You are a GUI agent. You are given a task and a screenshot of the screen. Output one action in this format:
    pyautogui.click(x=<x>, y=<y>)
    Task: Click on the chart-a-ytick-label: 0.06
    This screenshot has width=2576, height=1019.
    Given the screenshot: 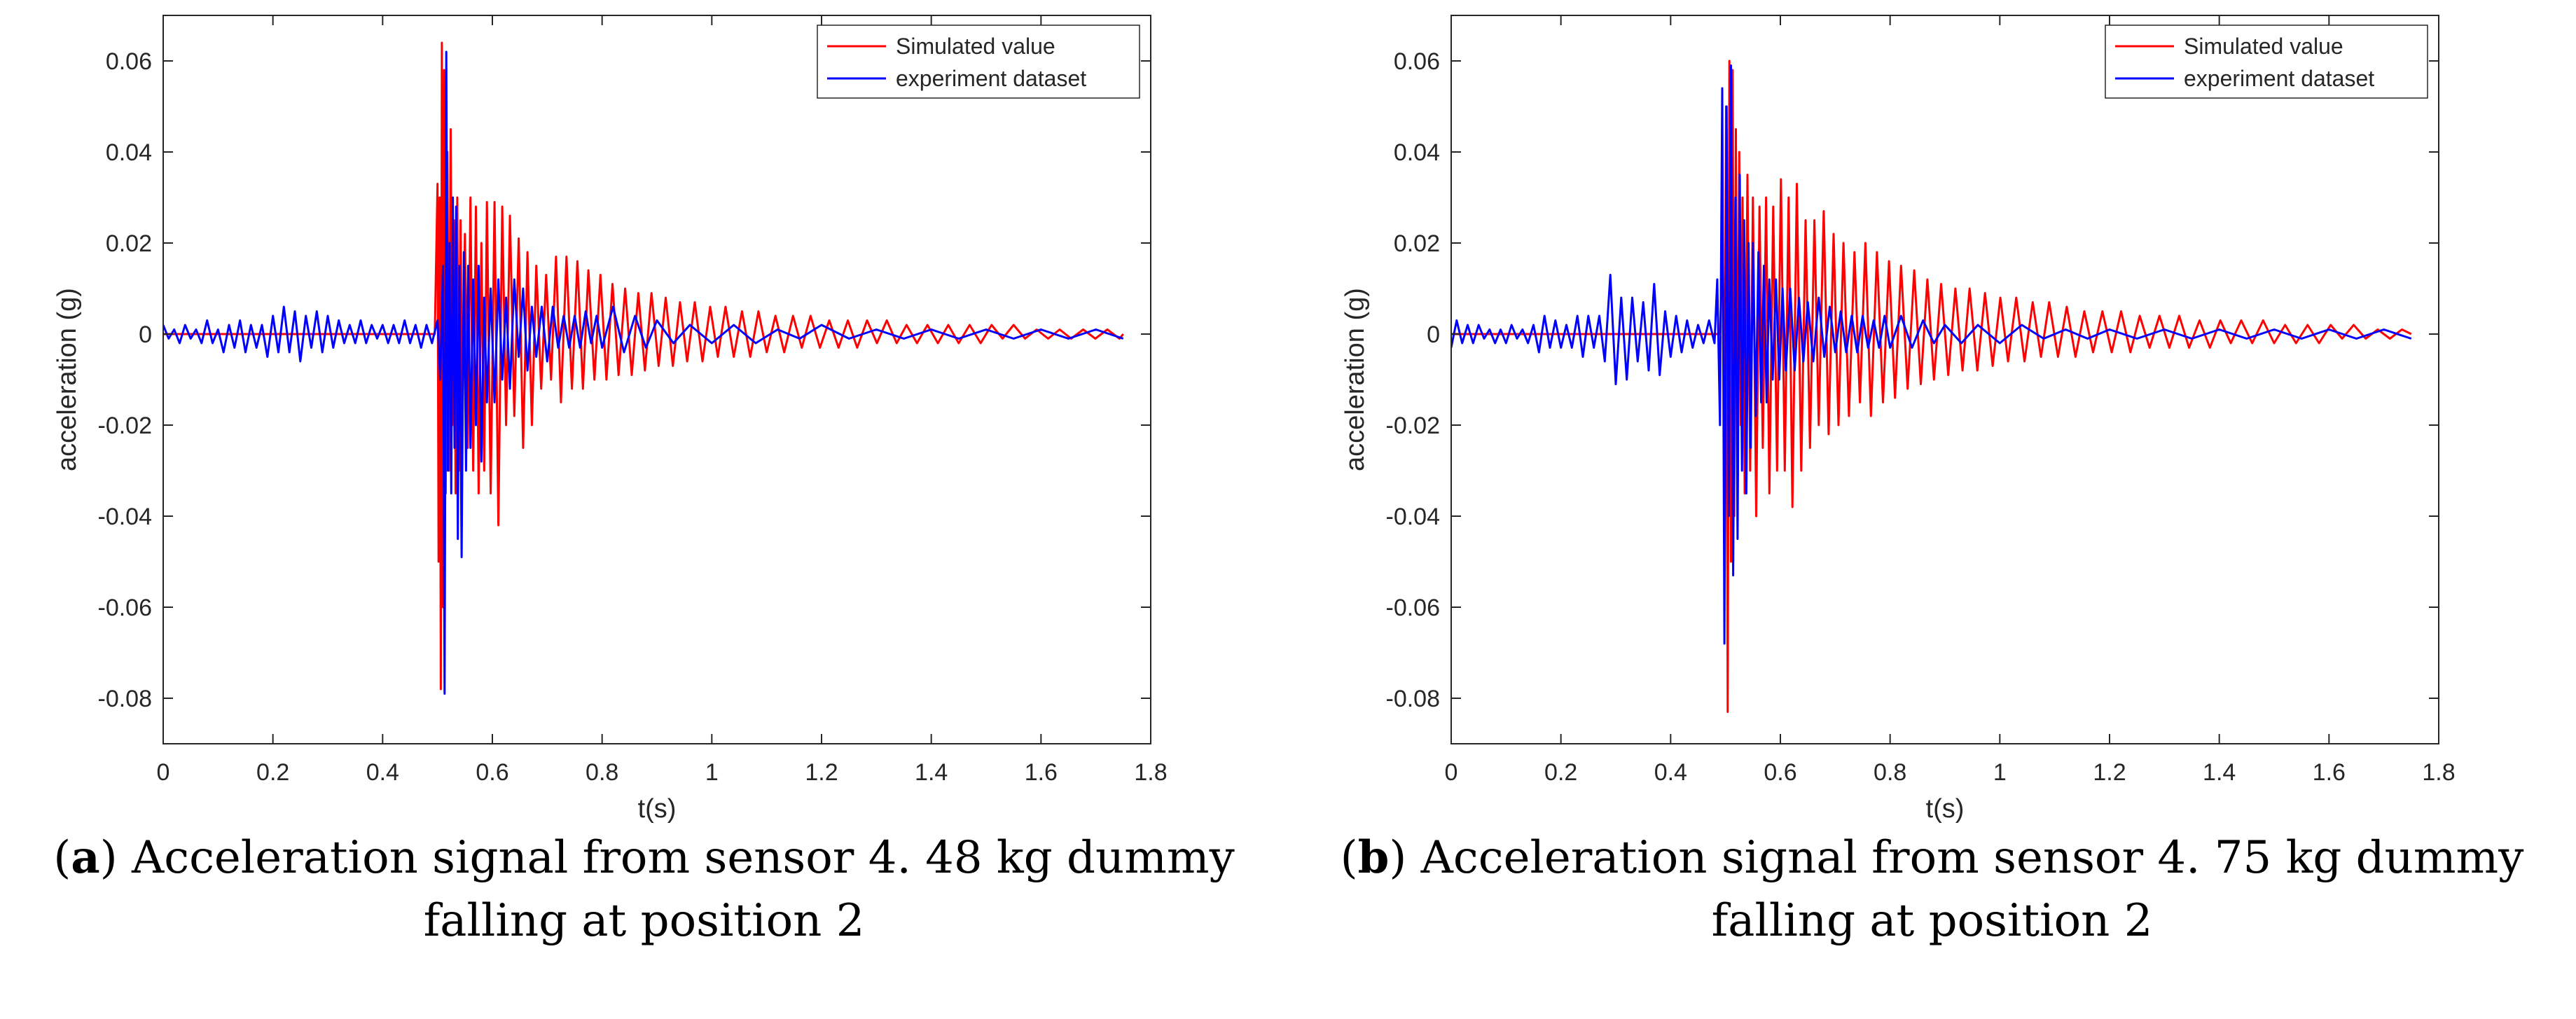 What is the action you would take?
    pyautogui.click(x=129, y=61)
    